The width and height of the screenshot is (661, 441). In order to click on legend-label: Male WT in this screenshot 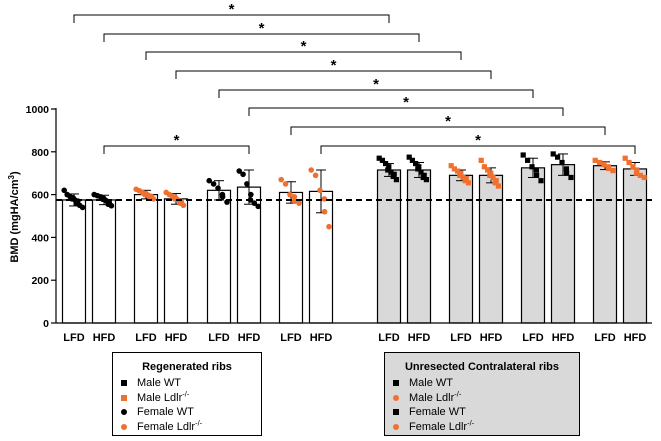, I will do `click(159, 383)`.